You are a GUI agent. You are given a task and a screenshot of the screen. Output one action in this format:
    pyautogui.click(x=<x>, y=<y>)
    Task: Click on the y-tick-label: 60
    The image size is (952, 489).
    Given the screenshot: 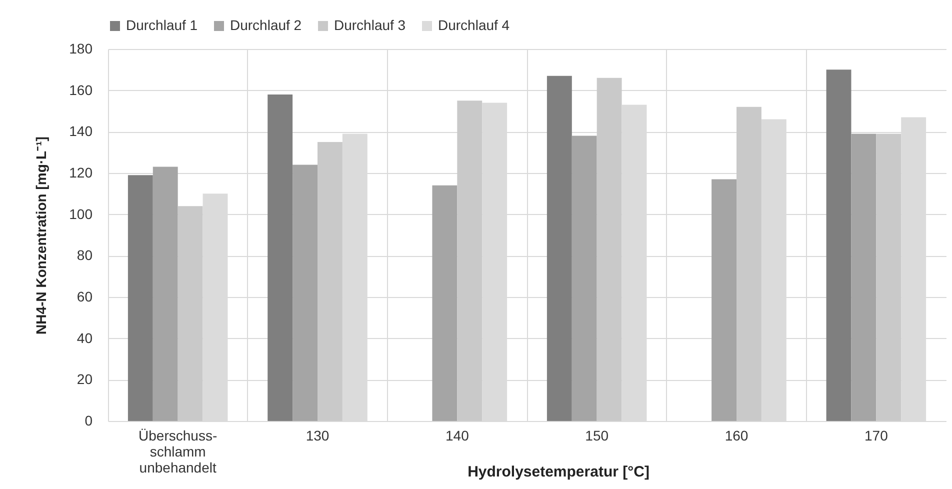 What is the action you would take?
    pyautogui.click(x=84, y=296)
    